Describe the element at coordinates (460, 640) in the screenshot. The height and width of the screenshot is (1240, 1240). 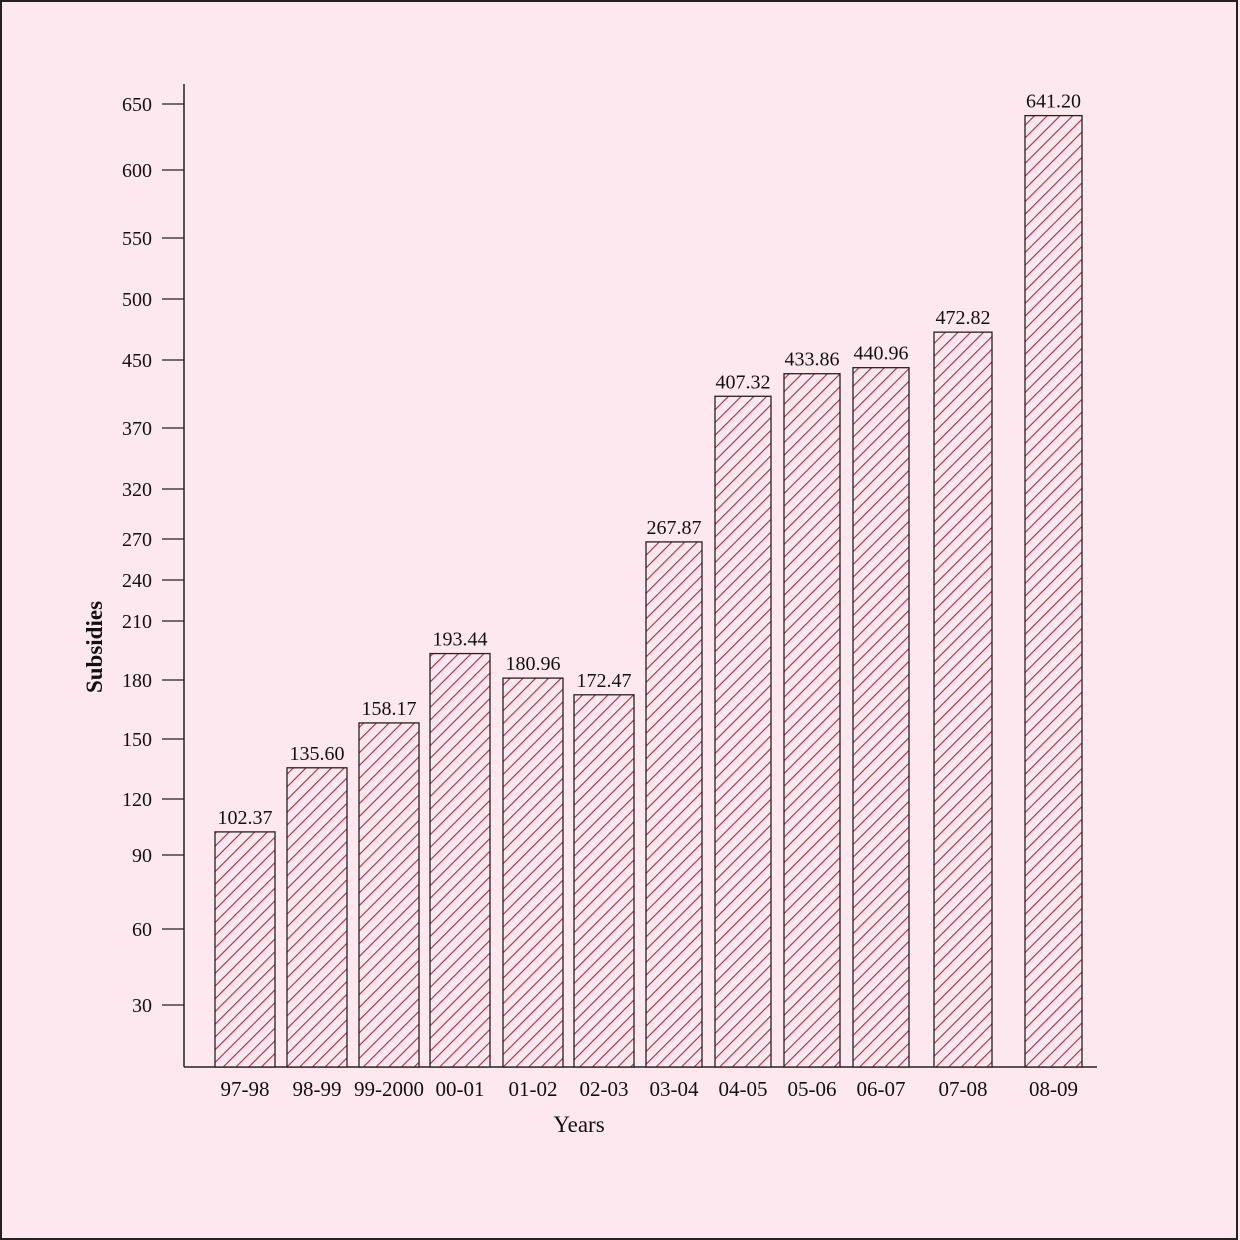
I see `value-label: 193.44` at that location.